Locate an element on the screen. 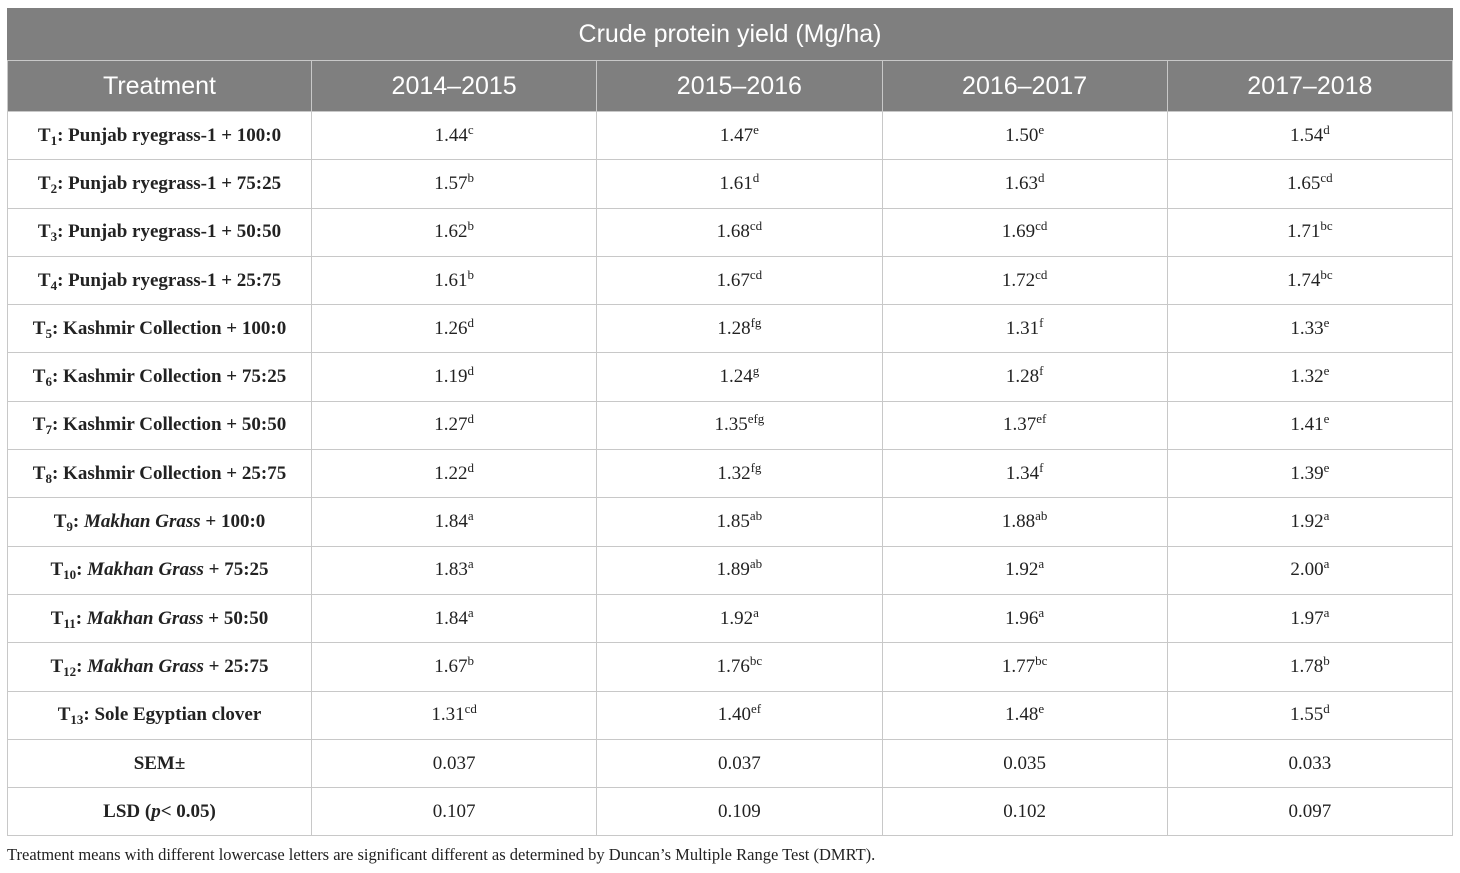 The width and height of the screenshot is (1460, 873). value-cell: 1.89ab is located at coordinates (739, 570).